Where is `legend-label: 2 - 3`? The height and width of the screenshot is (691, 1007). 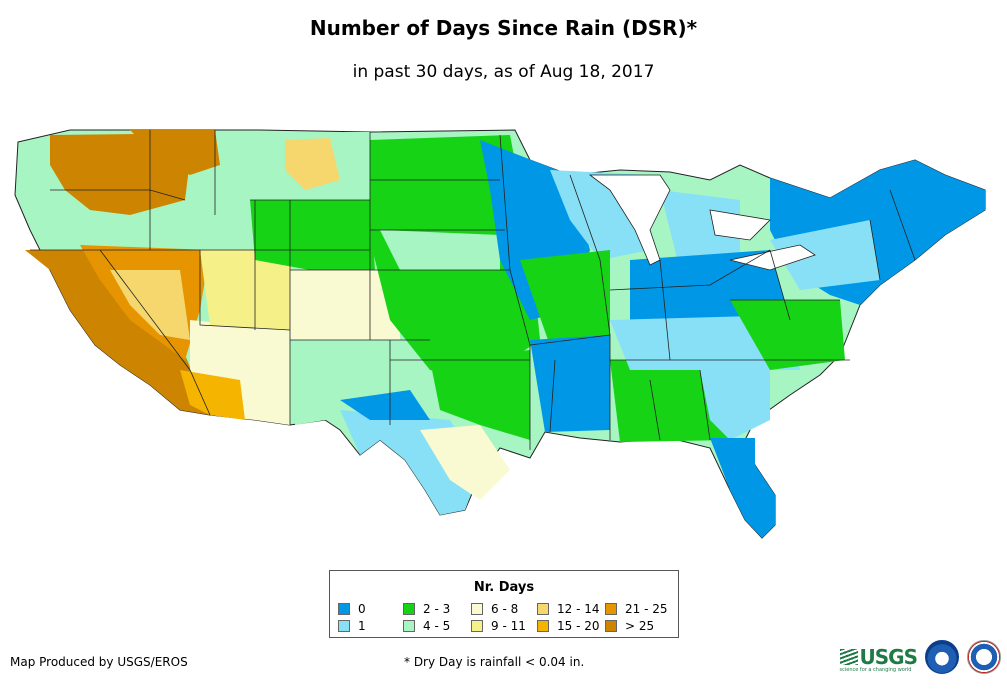 legend-label: 2 - 3 is located at coordinates (437, 609).